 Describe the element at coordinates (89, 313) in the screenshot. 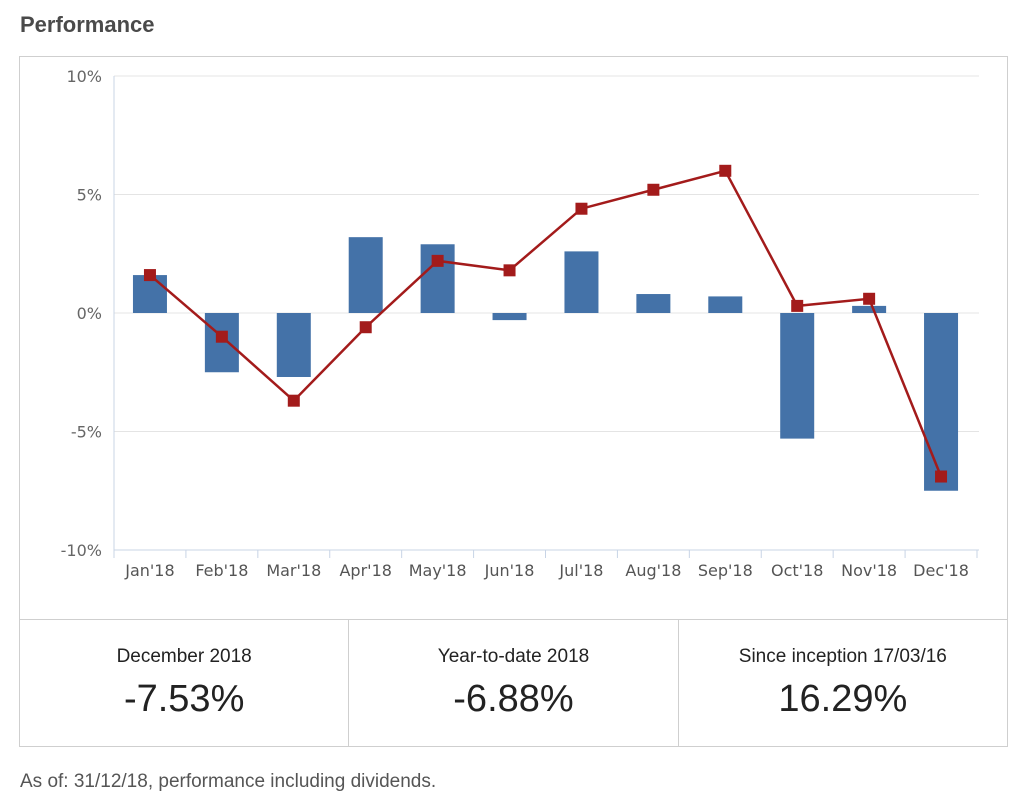

I see `y-tick-label: 0%` at that location.